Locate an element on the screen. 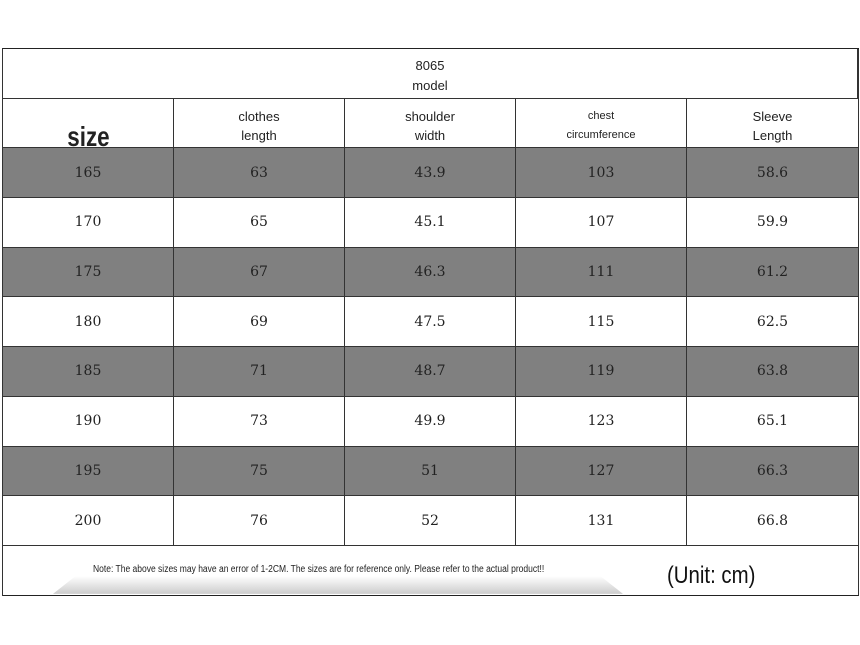  table-cell: 67 is located at coordinates (259, 272).